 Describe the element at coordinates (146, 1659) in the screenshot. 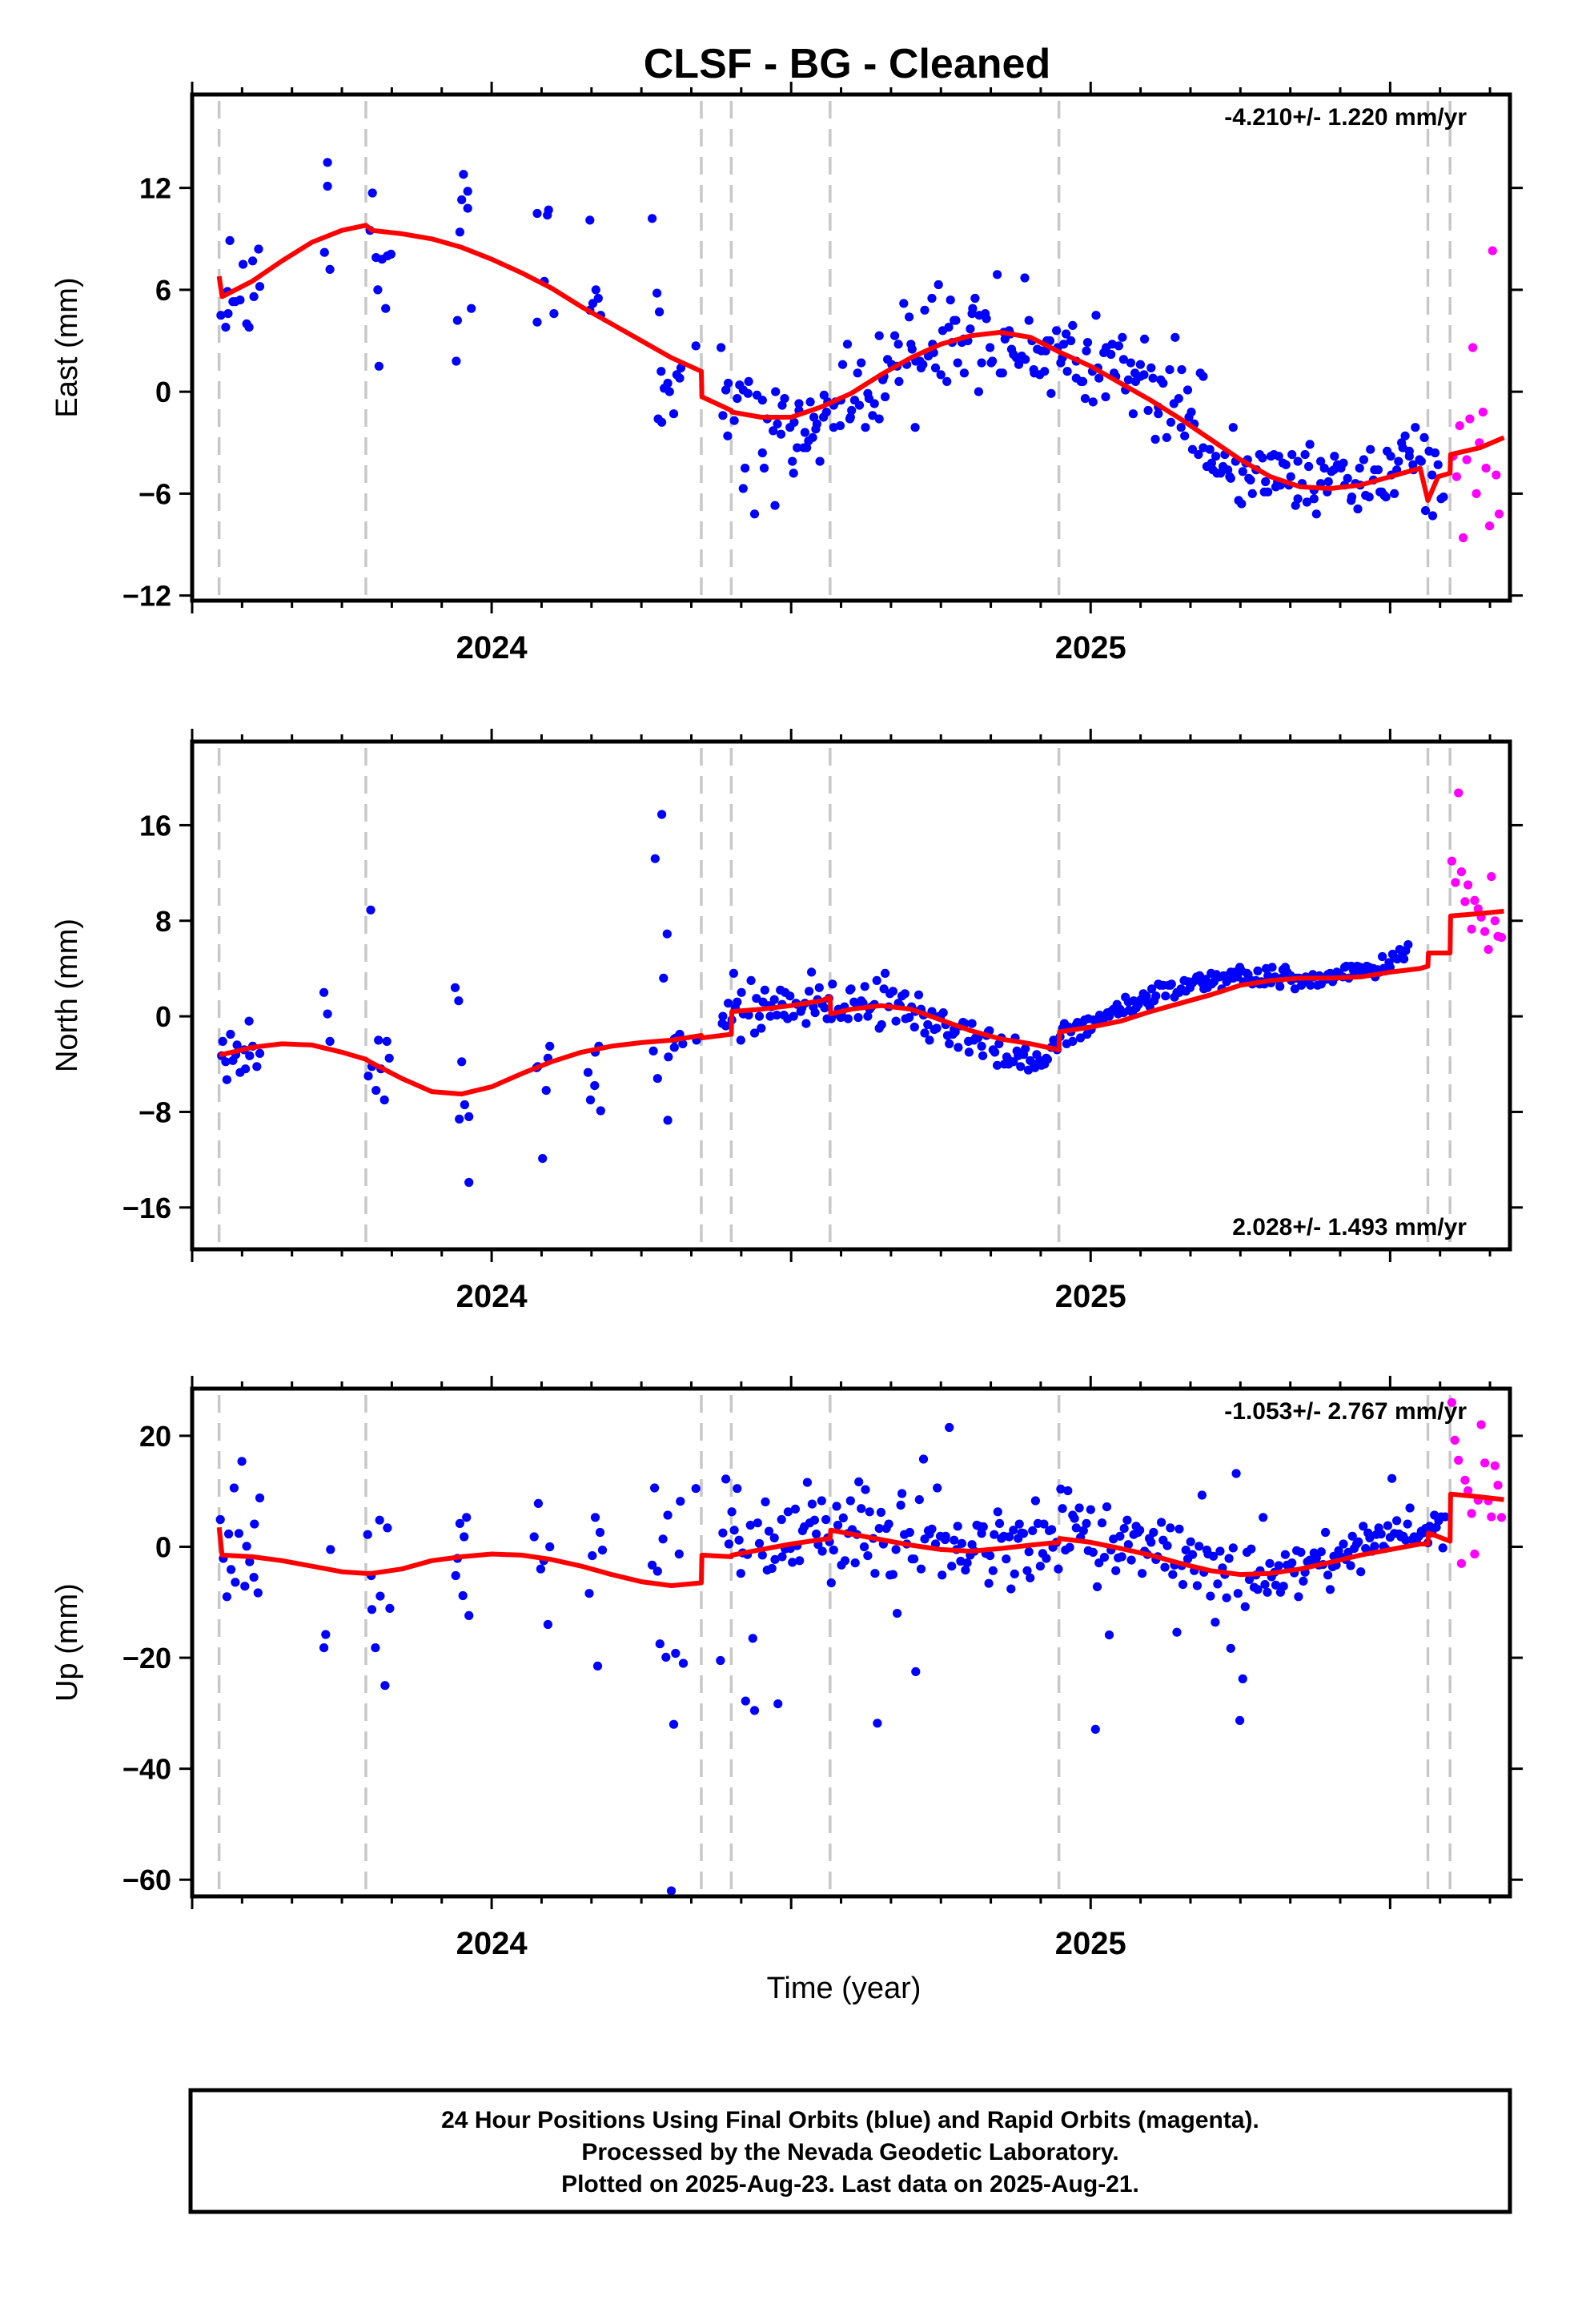

I see `up-ytick-label: −20` at that location.